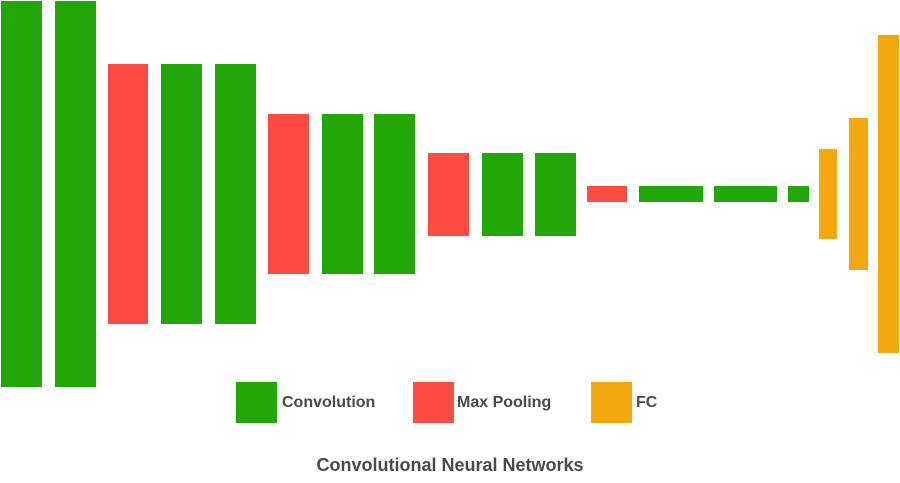 Image resolution: width=900 pixels, height=483 pixels. Describe the element at coordinates (329, 402) in the screenshot. I see `legend-convolution-label: Convolution` at that location.